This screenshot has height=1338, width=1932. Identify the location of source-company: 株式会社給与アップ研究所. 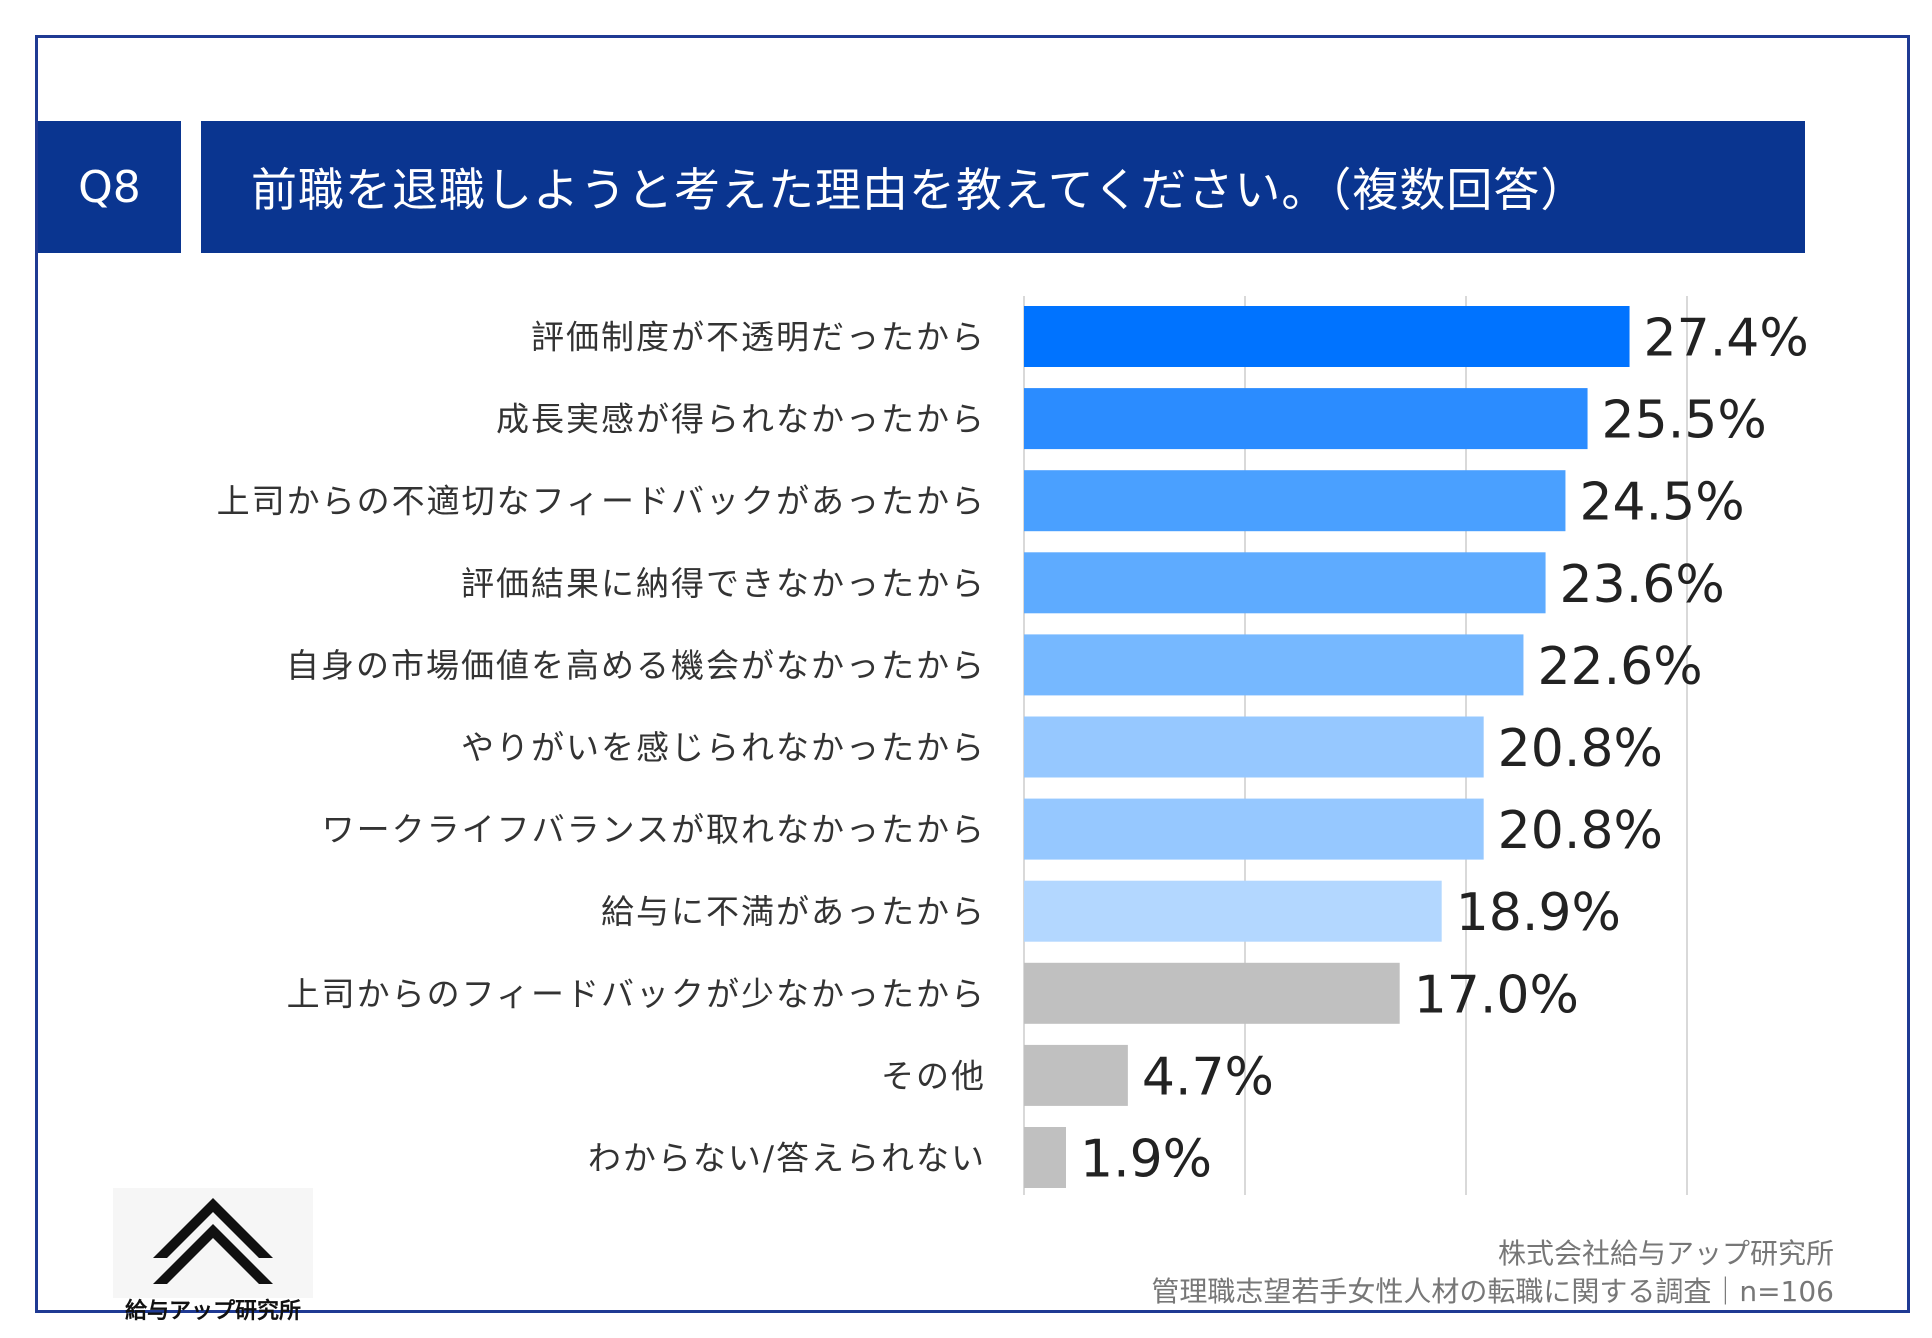
(1665, 1253).